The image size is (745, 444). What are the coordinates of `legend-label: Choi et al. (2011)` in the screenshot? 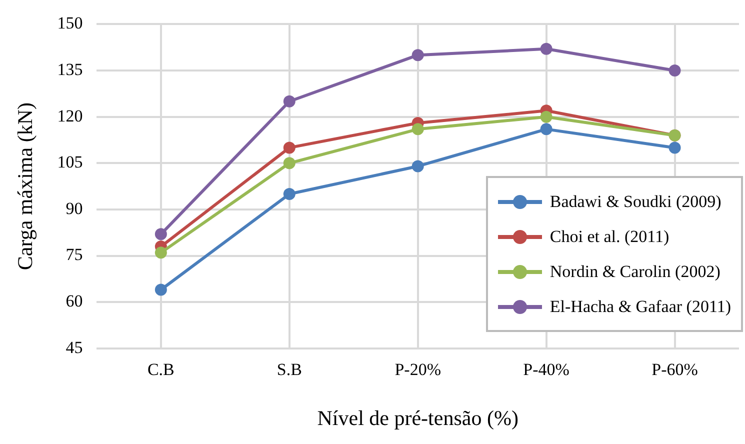 It's located at (609, 237).